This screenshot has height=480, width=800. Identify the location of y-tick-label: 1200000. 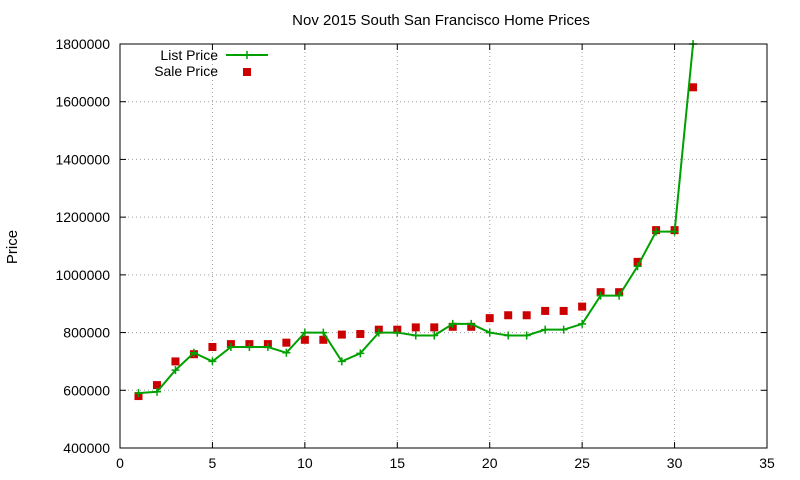
(82, 217).